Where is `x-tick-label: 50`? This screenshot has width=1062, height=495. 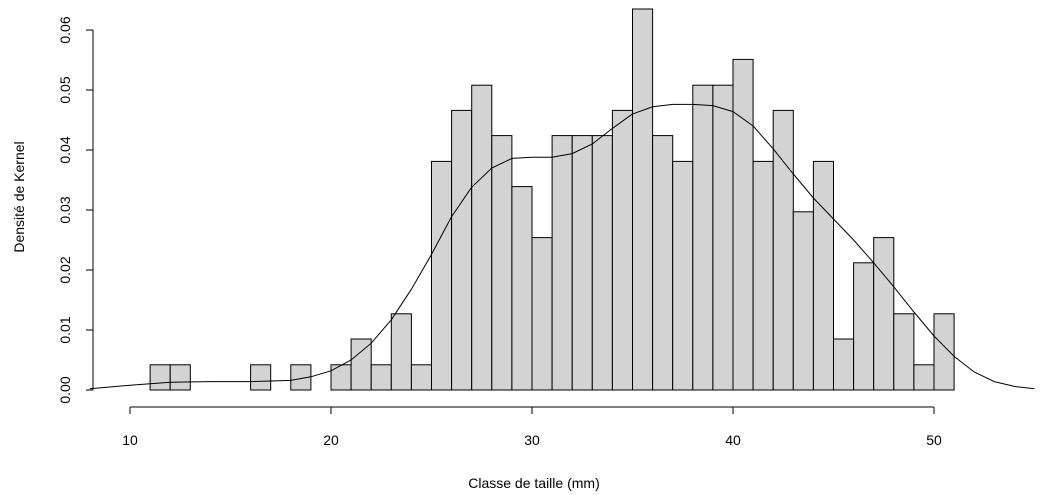 x-tick-label: 50 is located at coordinates (934, 440).